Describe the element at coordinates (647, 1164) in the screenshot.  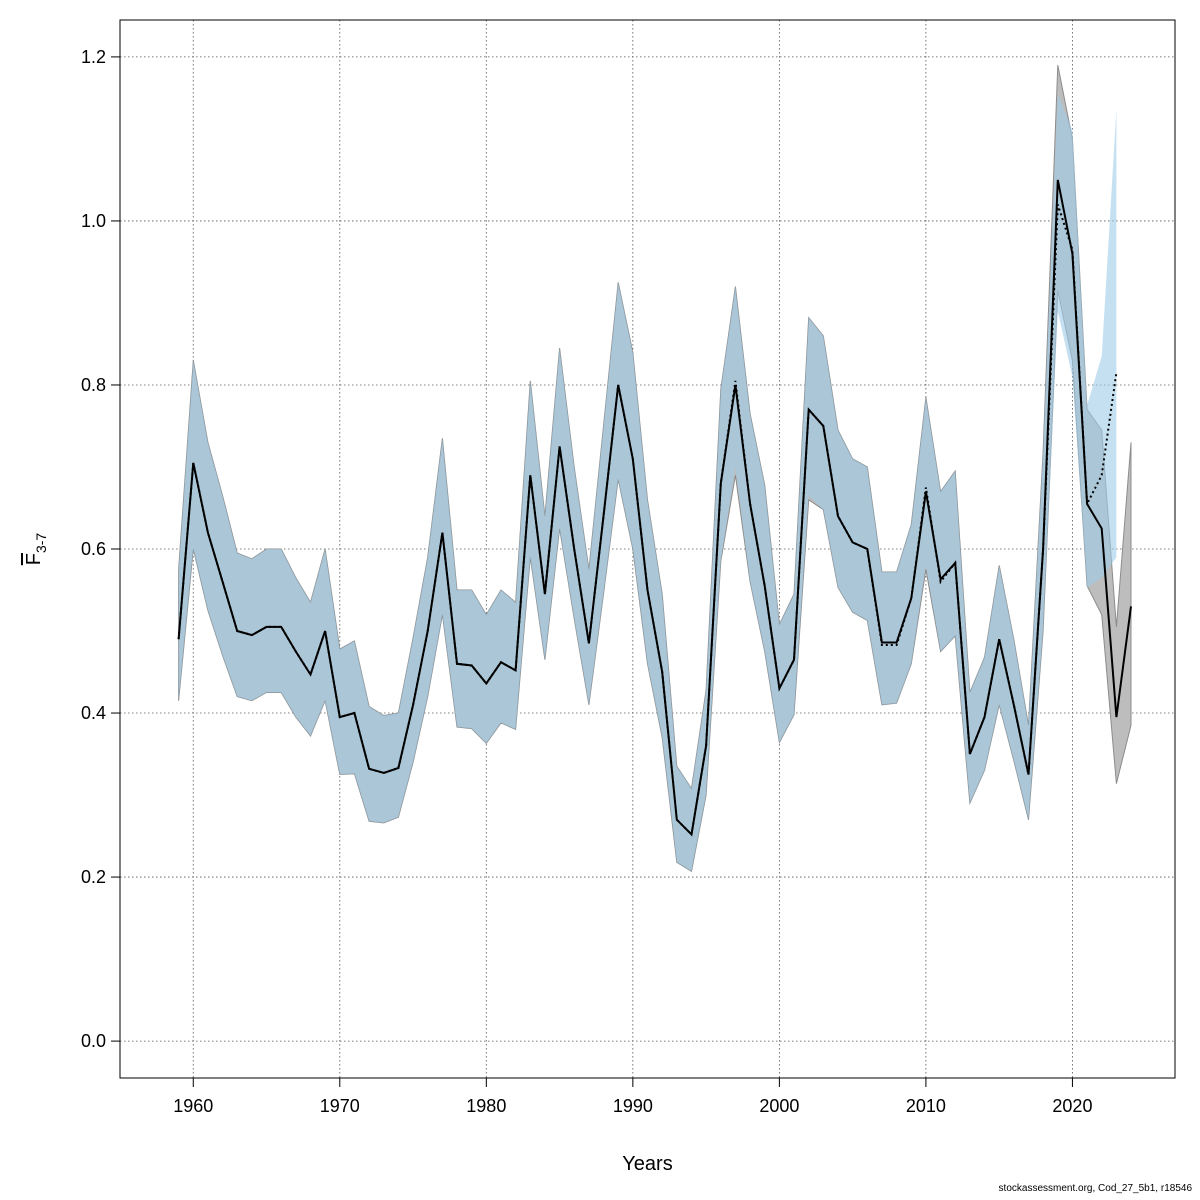
I see `x-axis-title: Years` at that location.